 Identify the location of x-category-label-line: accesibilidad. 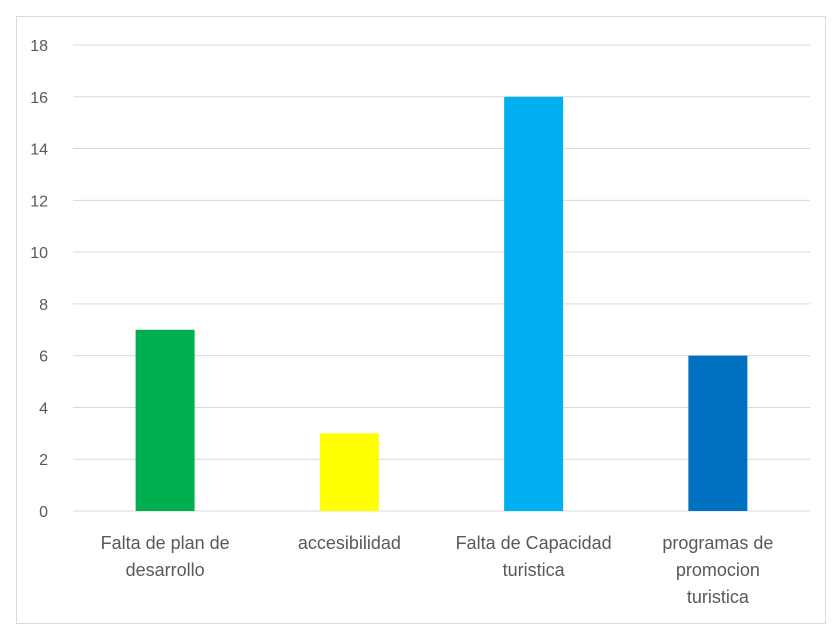
(349, 543).